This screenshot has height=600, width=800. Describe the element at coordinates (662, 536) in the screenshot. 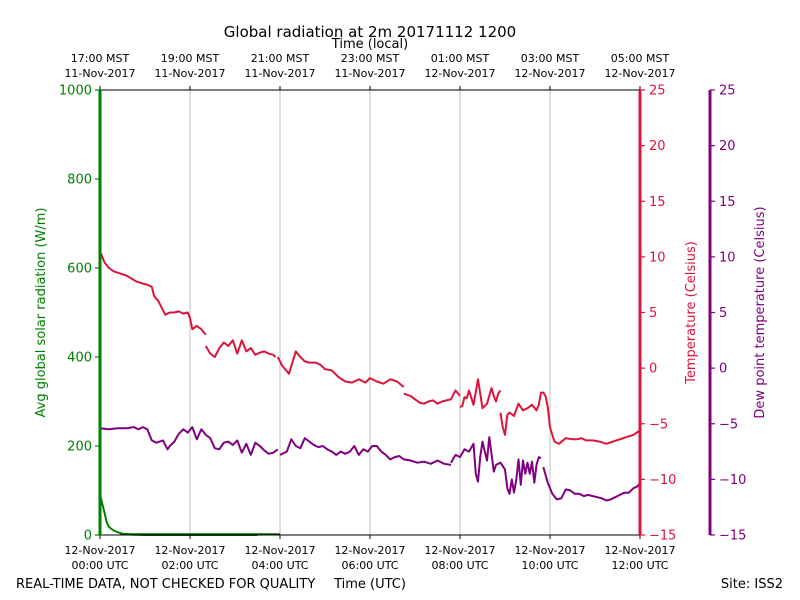

I see `temperature-tick-label-0: −15` at that location.